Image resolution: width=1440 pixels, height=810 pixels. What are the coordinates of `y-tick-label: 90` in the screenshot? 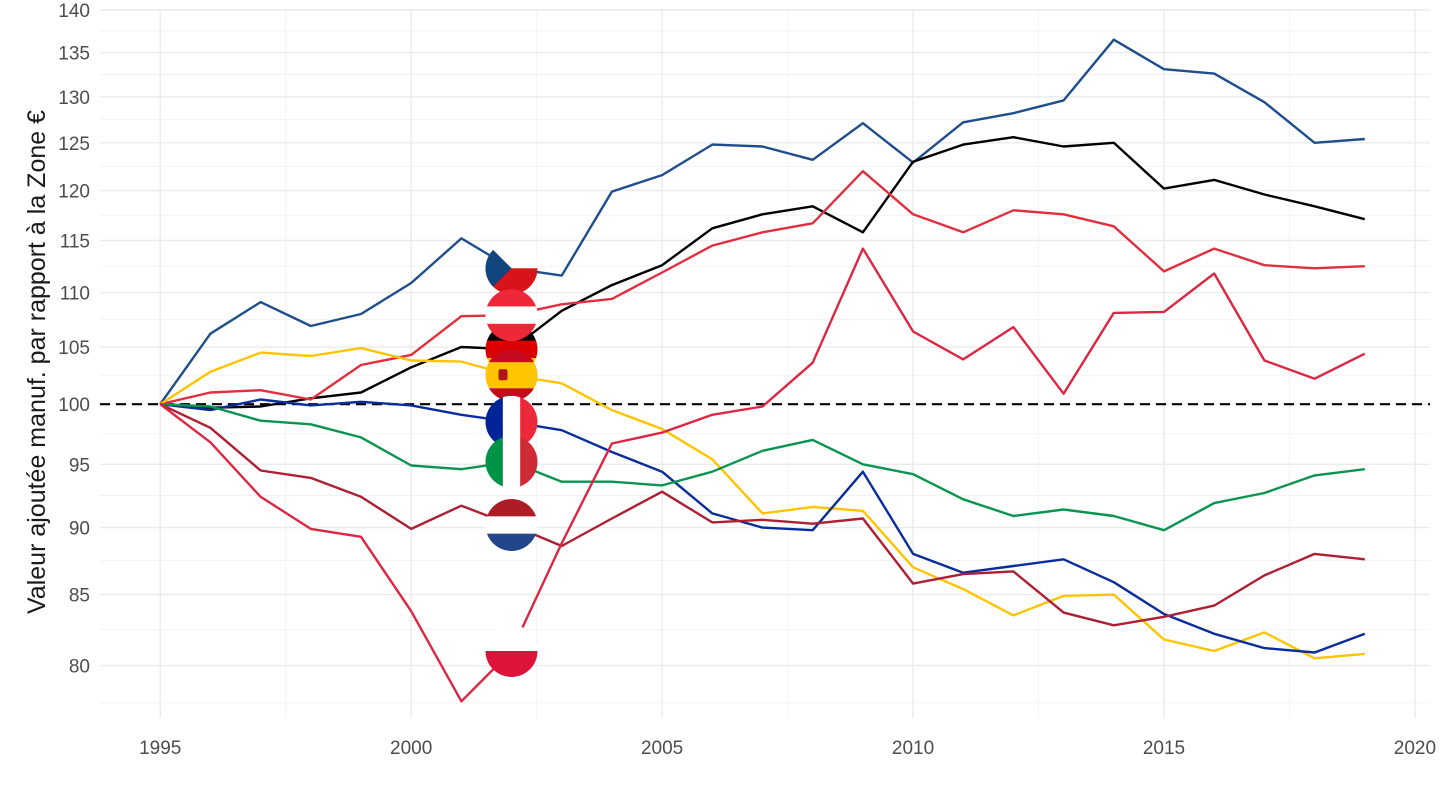 It's located at (79, 529).